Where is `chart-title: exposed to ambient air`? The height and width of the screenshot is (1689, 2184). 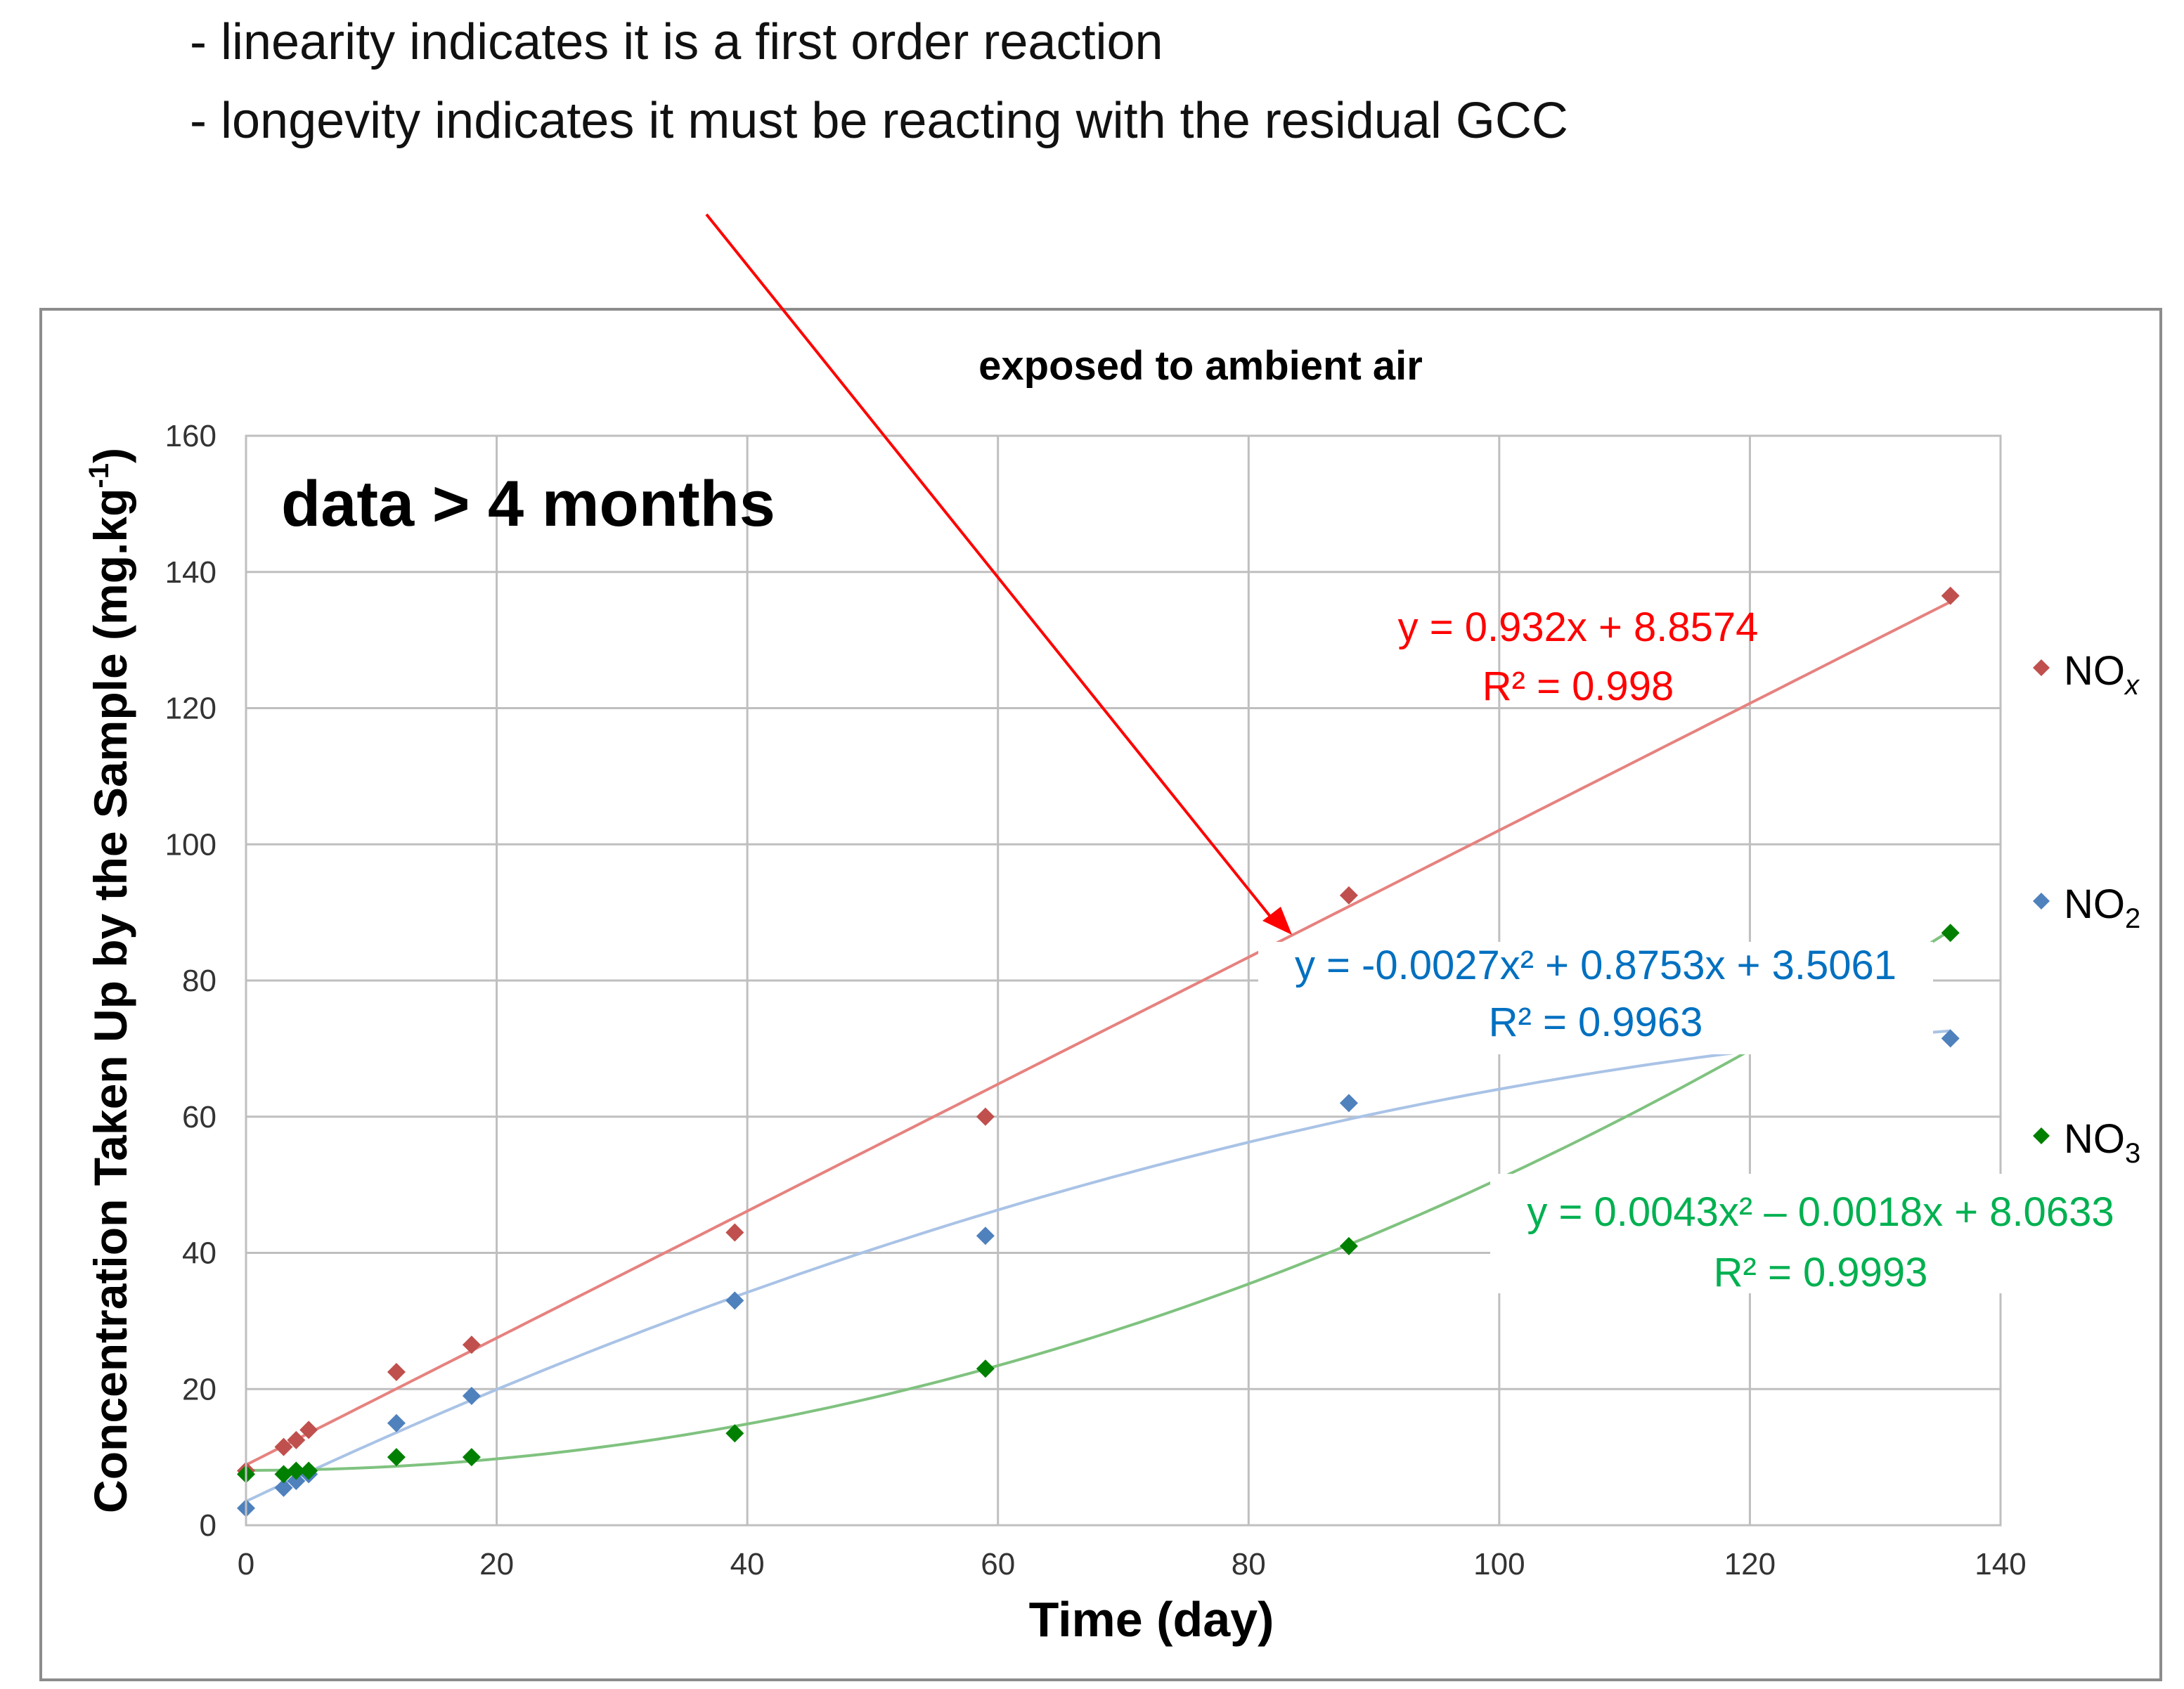
chart-title: exposed to ambient air is located at coordinates (1200, 366).